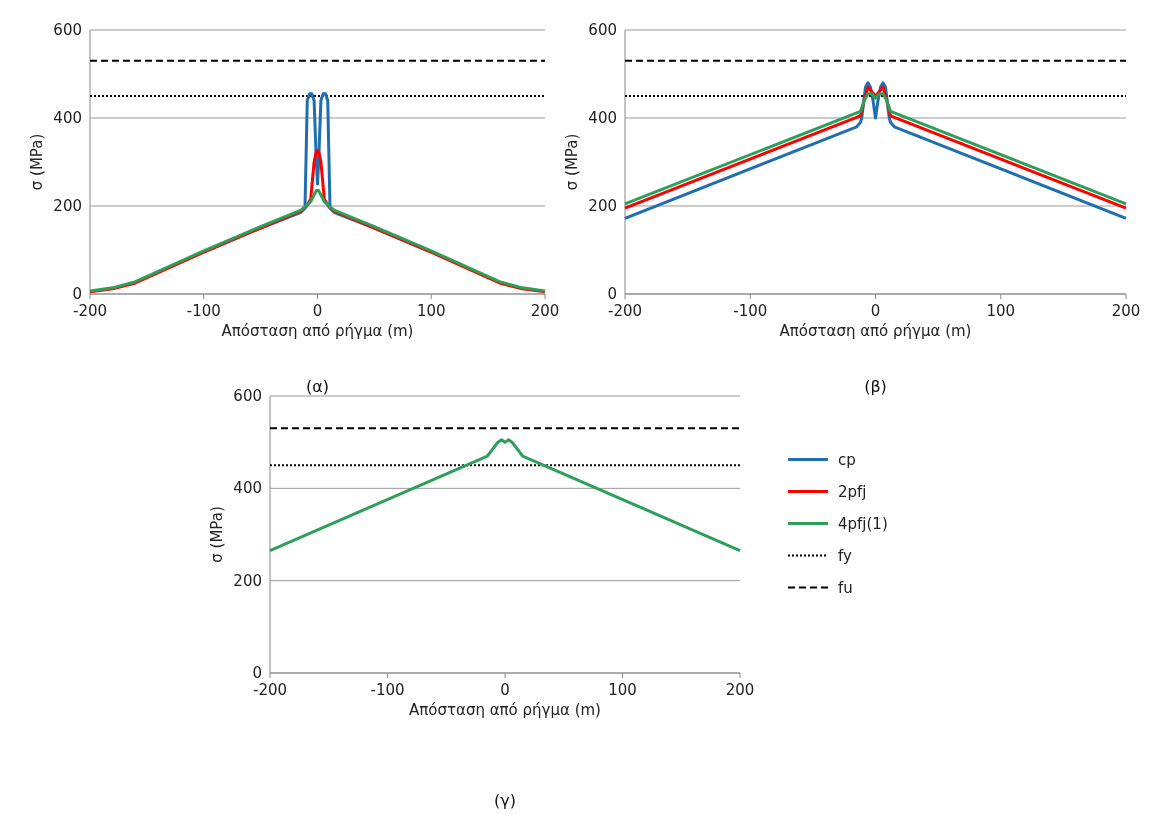 This screenshot has width=1175, height=814. What do you see at coordinates (847, 459) in the screenshot?
I see `legend-label: cp` at bounding box center [847, 459].